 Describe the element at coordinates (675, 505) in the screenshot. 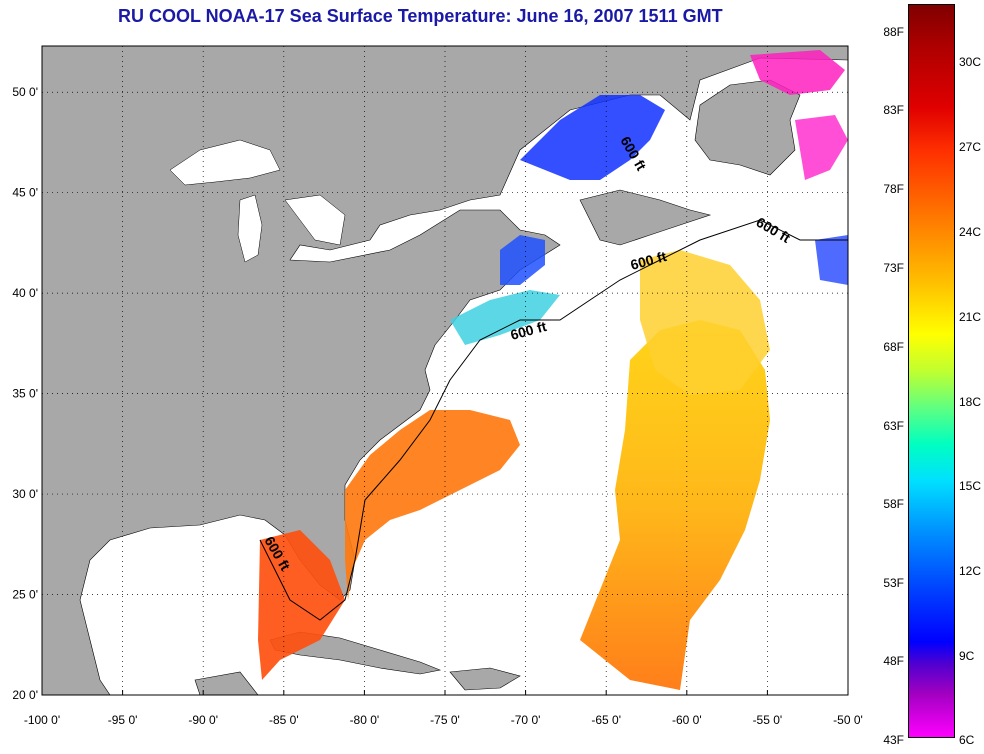

I see `sst-sargasso-warm` at that location.